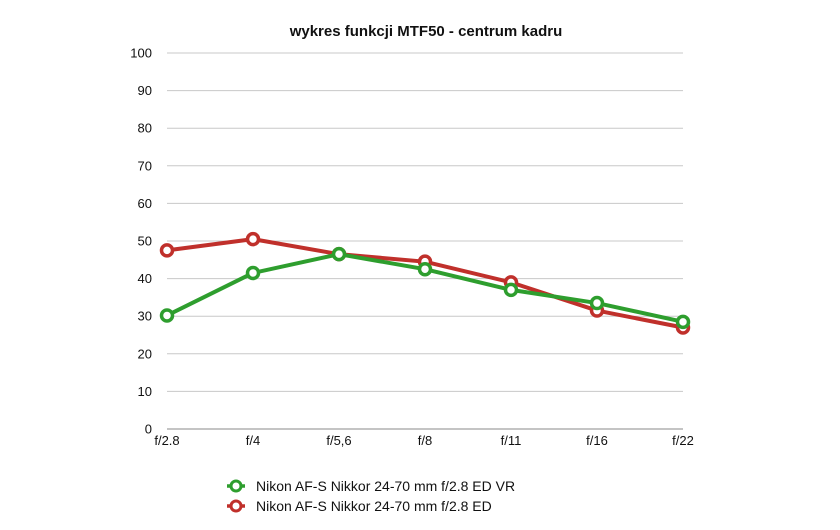  Describe the element at coordinates (145, 90) in the screenshot. I see `y-tick-label: 90` at that location.